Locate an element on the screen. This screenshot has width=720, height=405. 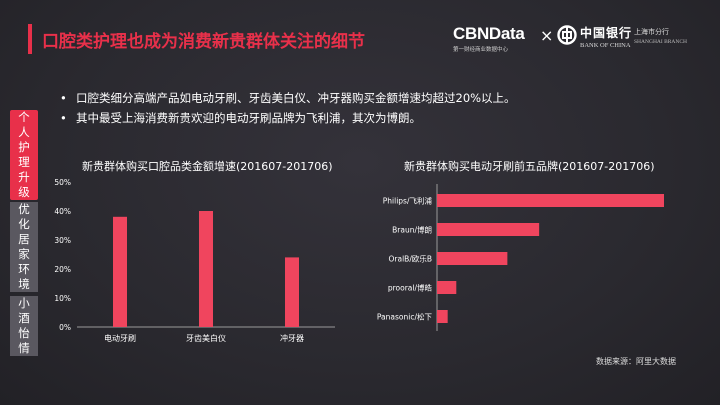
sidebar-item-home-environment: 优 化 居 家 环 境 is located at coordinates (24, 247).